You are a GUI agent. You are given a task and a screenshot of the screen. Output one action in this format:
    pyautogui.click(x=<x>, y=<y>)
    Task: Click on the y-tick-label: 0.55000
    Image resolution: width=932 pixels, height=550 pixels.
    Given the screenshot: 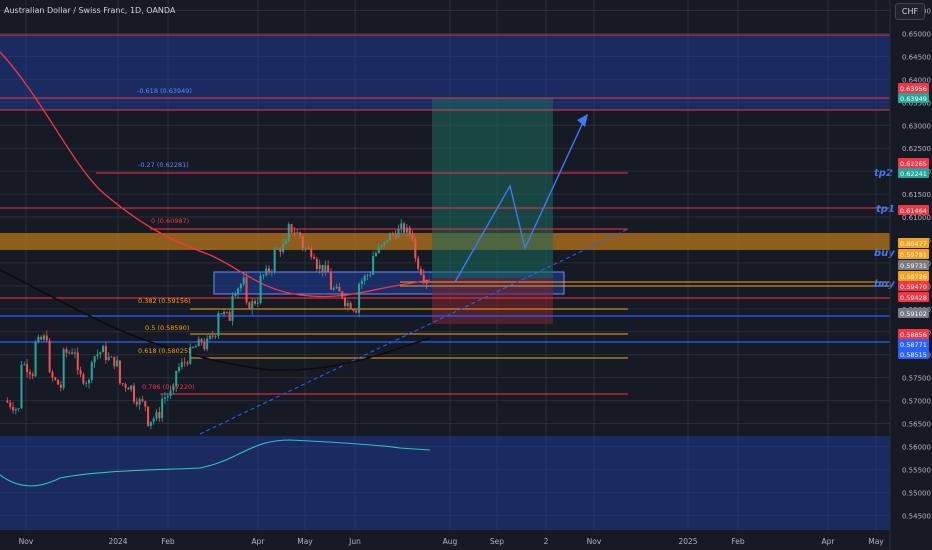 What is the action you would take?
    pyautogui.click(x=916, y=493)
    